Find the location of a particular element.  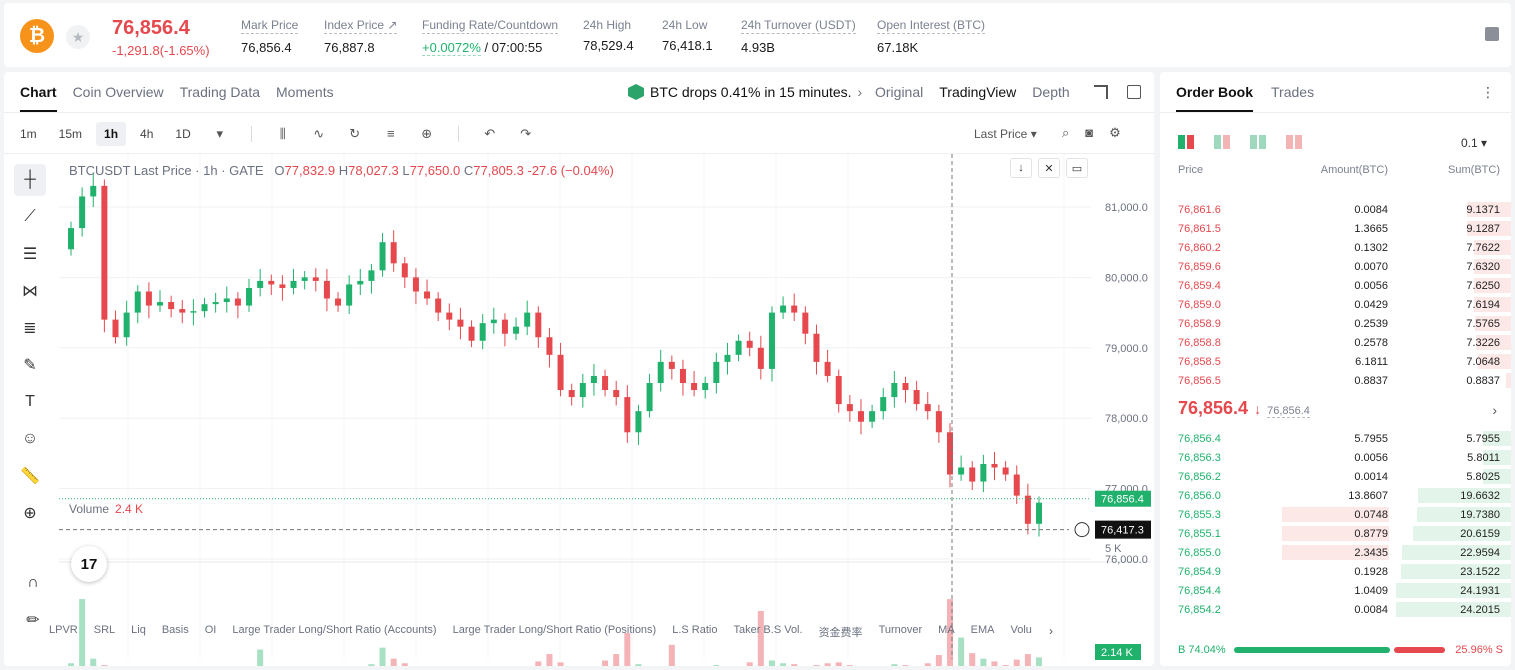

book-icon is located at coordinates (1492, 34).